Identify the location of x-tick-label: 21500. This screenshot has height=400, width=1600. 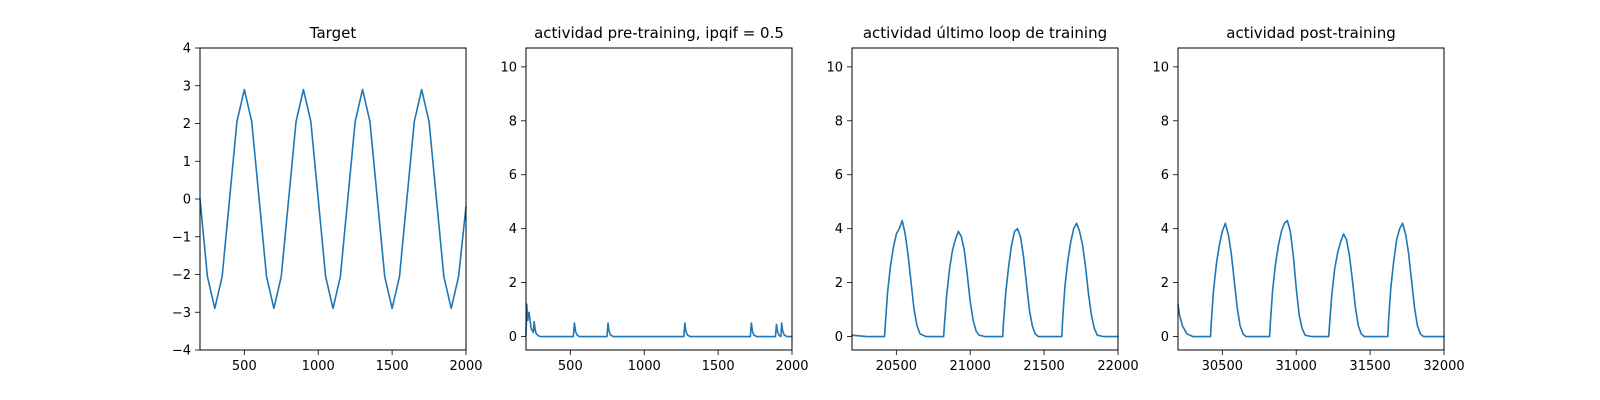
(1043, 366).